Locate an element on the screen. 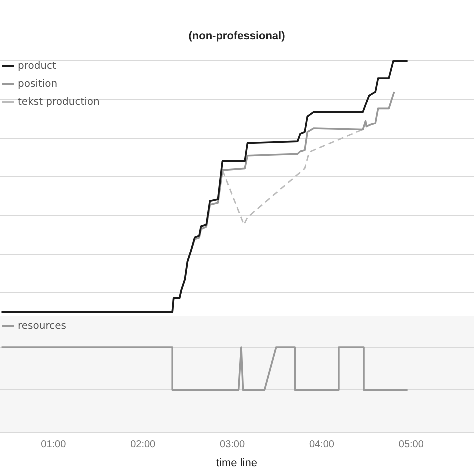  legend-label: position is located at coordinates (38, 84).